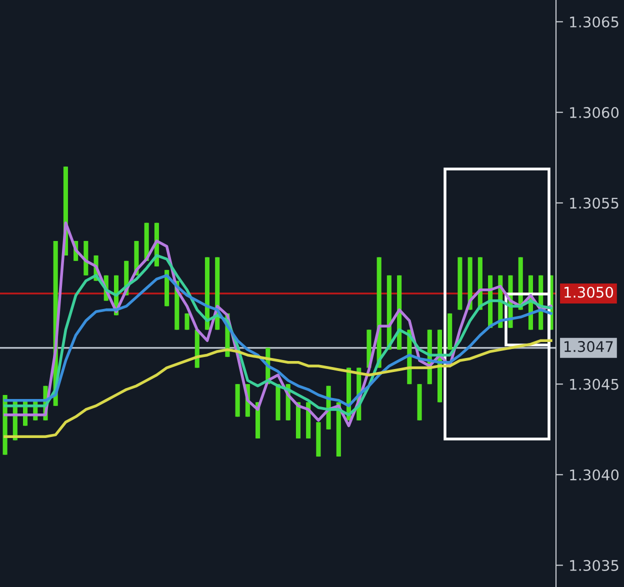  What do you see at coordinates (594, 112) in the screenshot?
I see `y-tick-label: 1.3060` at bounding box center [594, 112].